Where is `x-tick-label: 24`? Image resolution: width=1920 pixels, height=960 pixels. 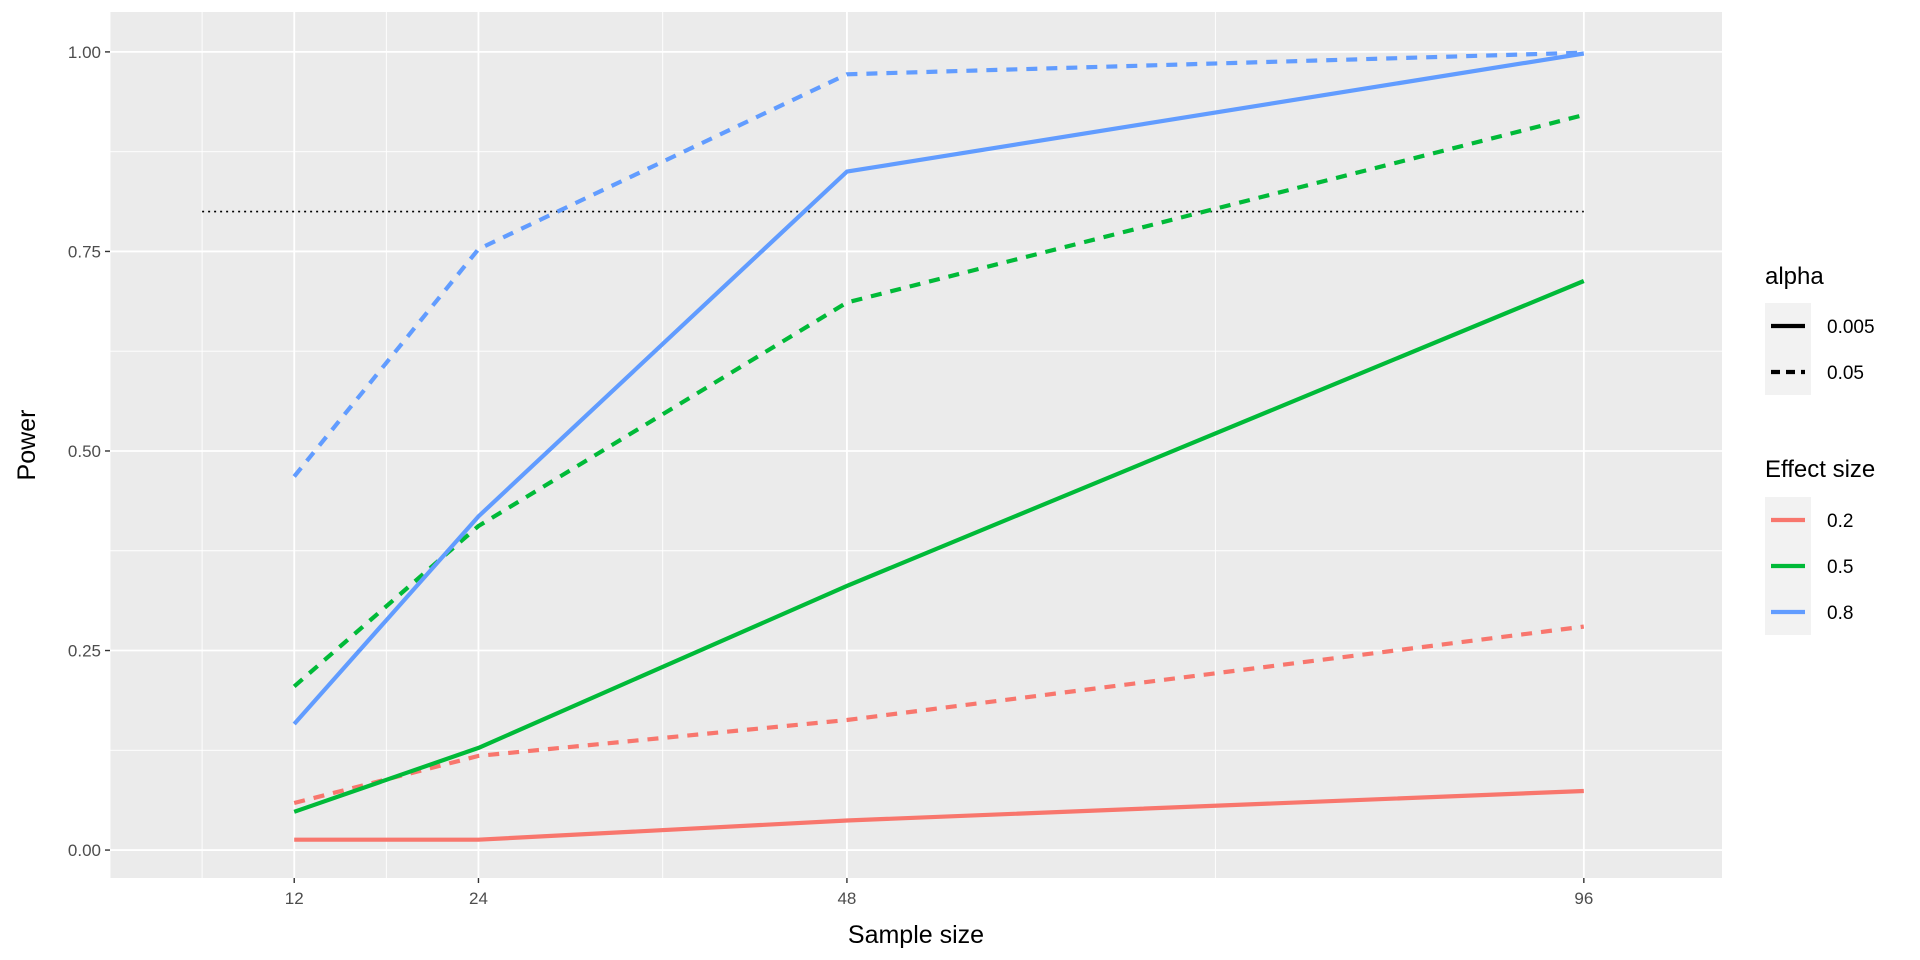 x-tick-label: 24 is located at coordinates (478, 898).